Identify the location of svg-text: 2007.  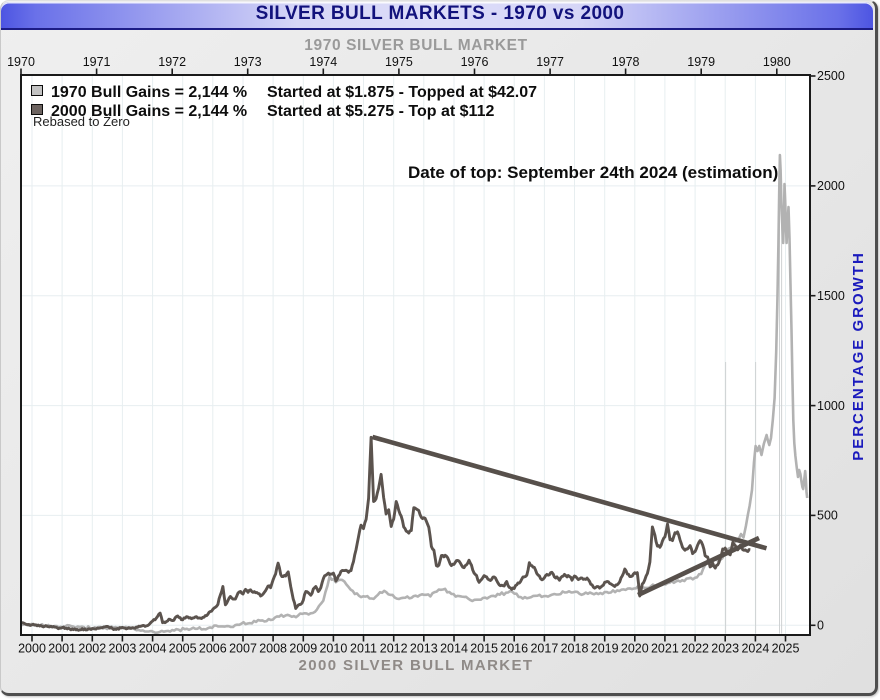
(243, 649).